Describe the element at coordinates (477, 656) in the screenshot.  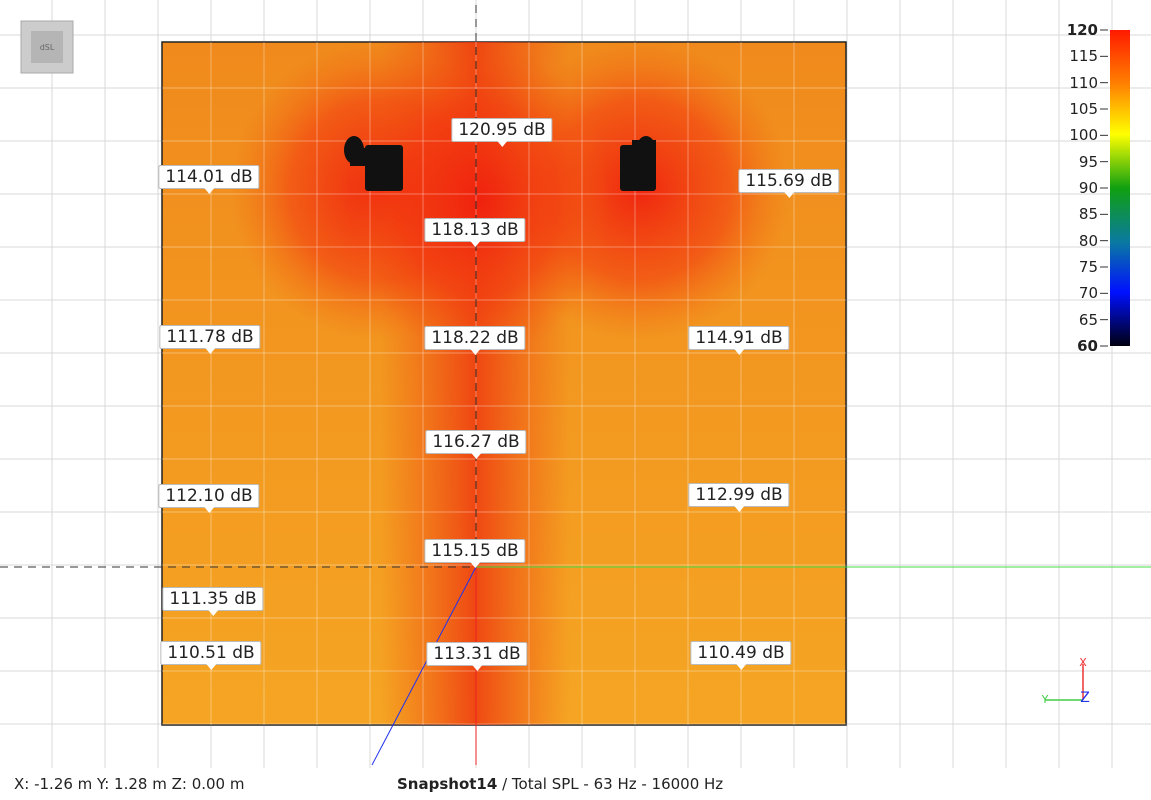
I see `spl-label: 113.31 dB` at that location.